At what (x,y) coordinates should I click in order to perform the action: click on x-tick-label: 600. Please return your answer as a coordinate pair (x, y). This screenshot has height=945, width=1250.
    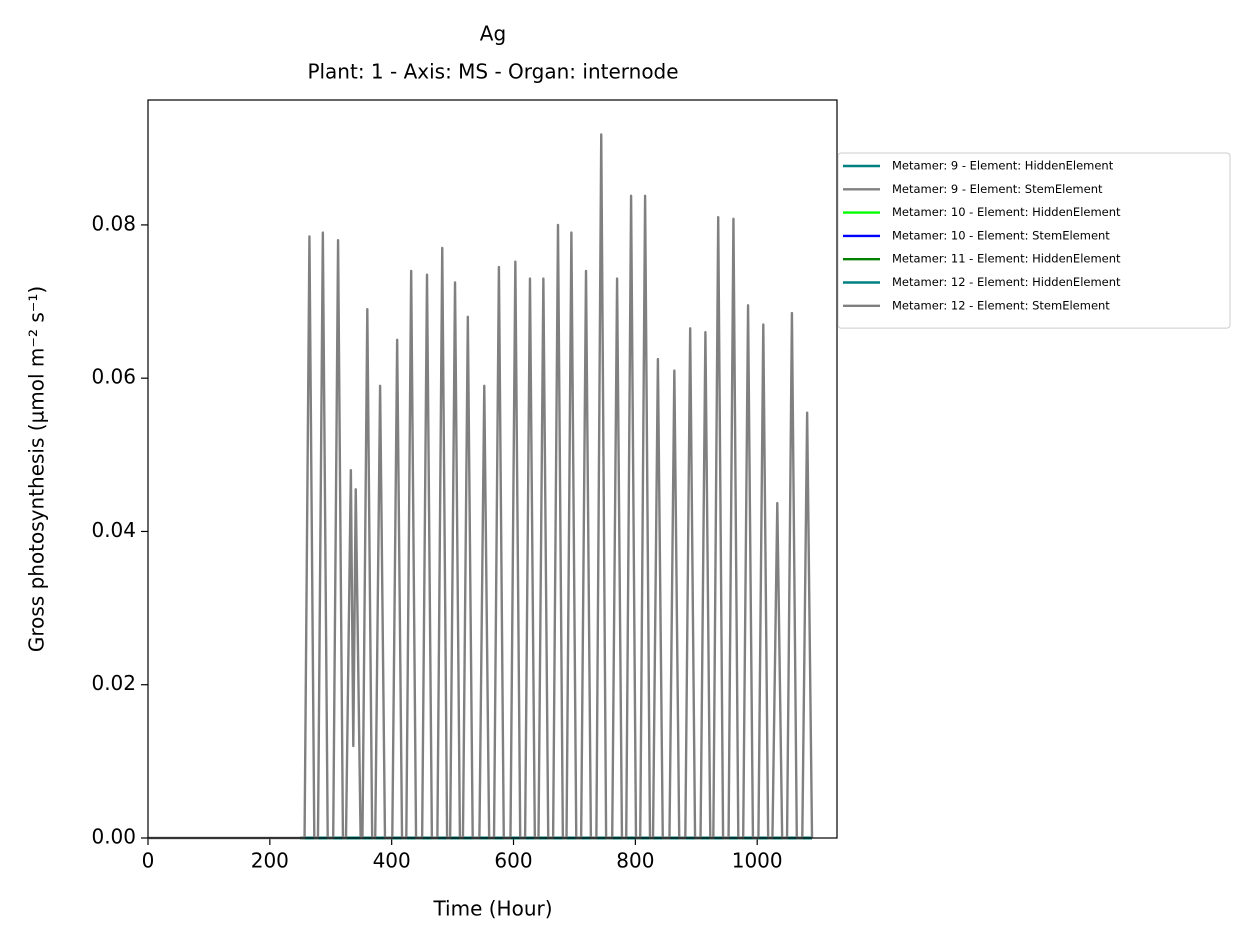
    Looking at the image, I should click on (513, 861).